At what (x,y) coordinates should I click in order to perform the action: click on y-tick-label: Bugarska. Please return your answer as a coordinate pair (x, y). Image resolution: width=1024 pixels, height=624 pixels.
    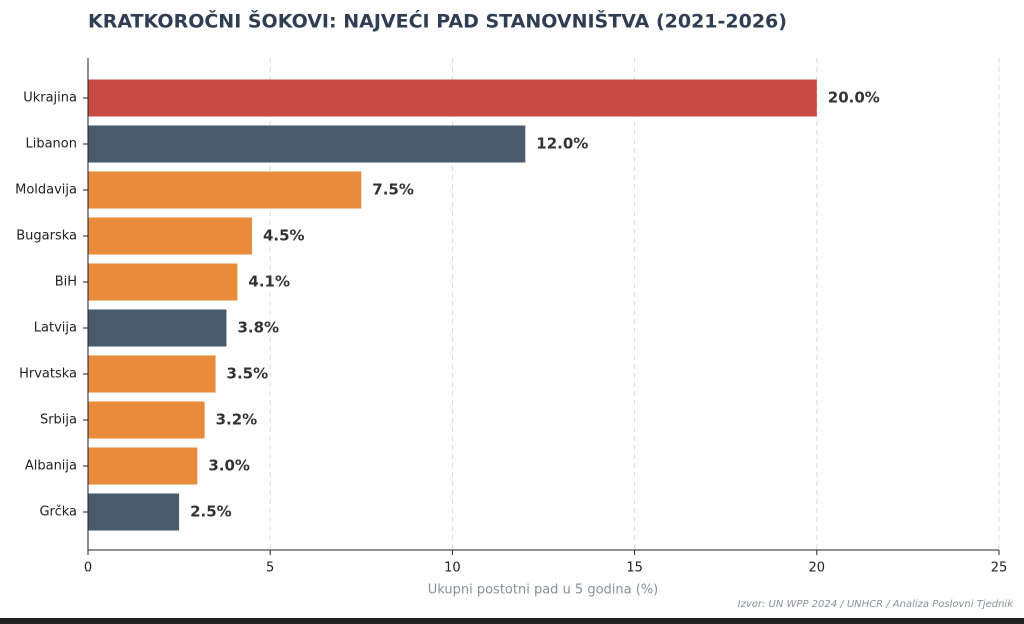
    Looking at the image, I should click on (46, 236).